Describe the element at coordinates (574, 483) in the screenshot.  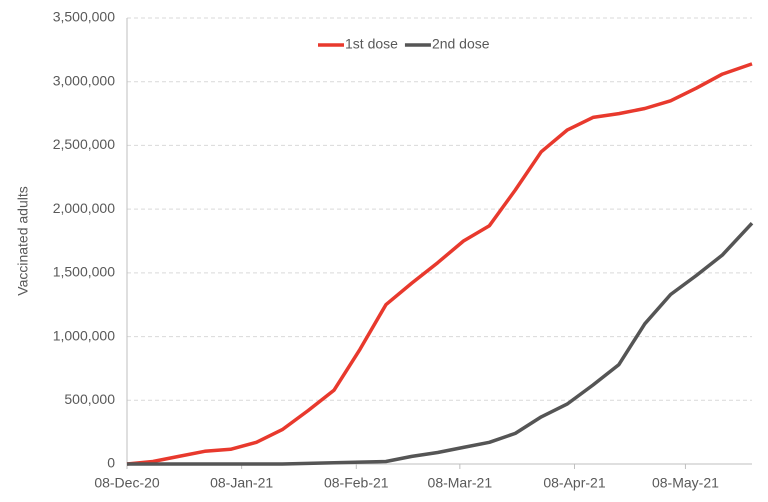
I see `x-tick-label: 08-Apr-21` at that location.